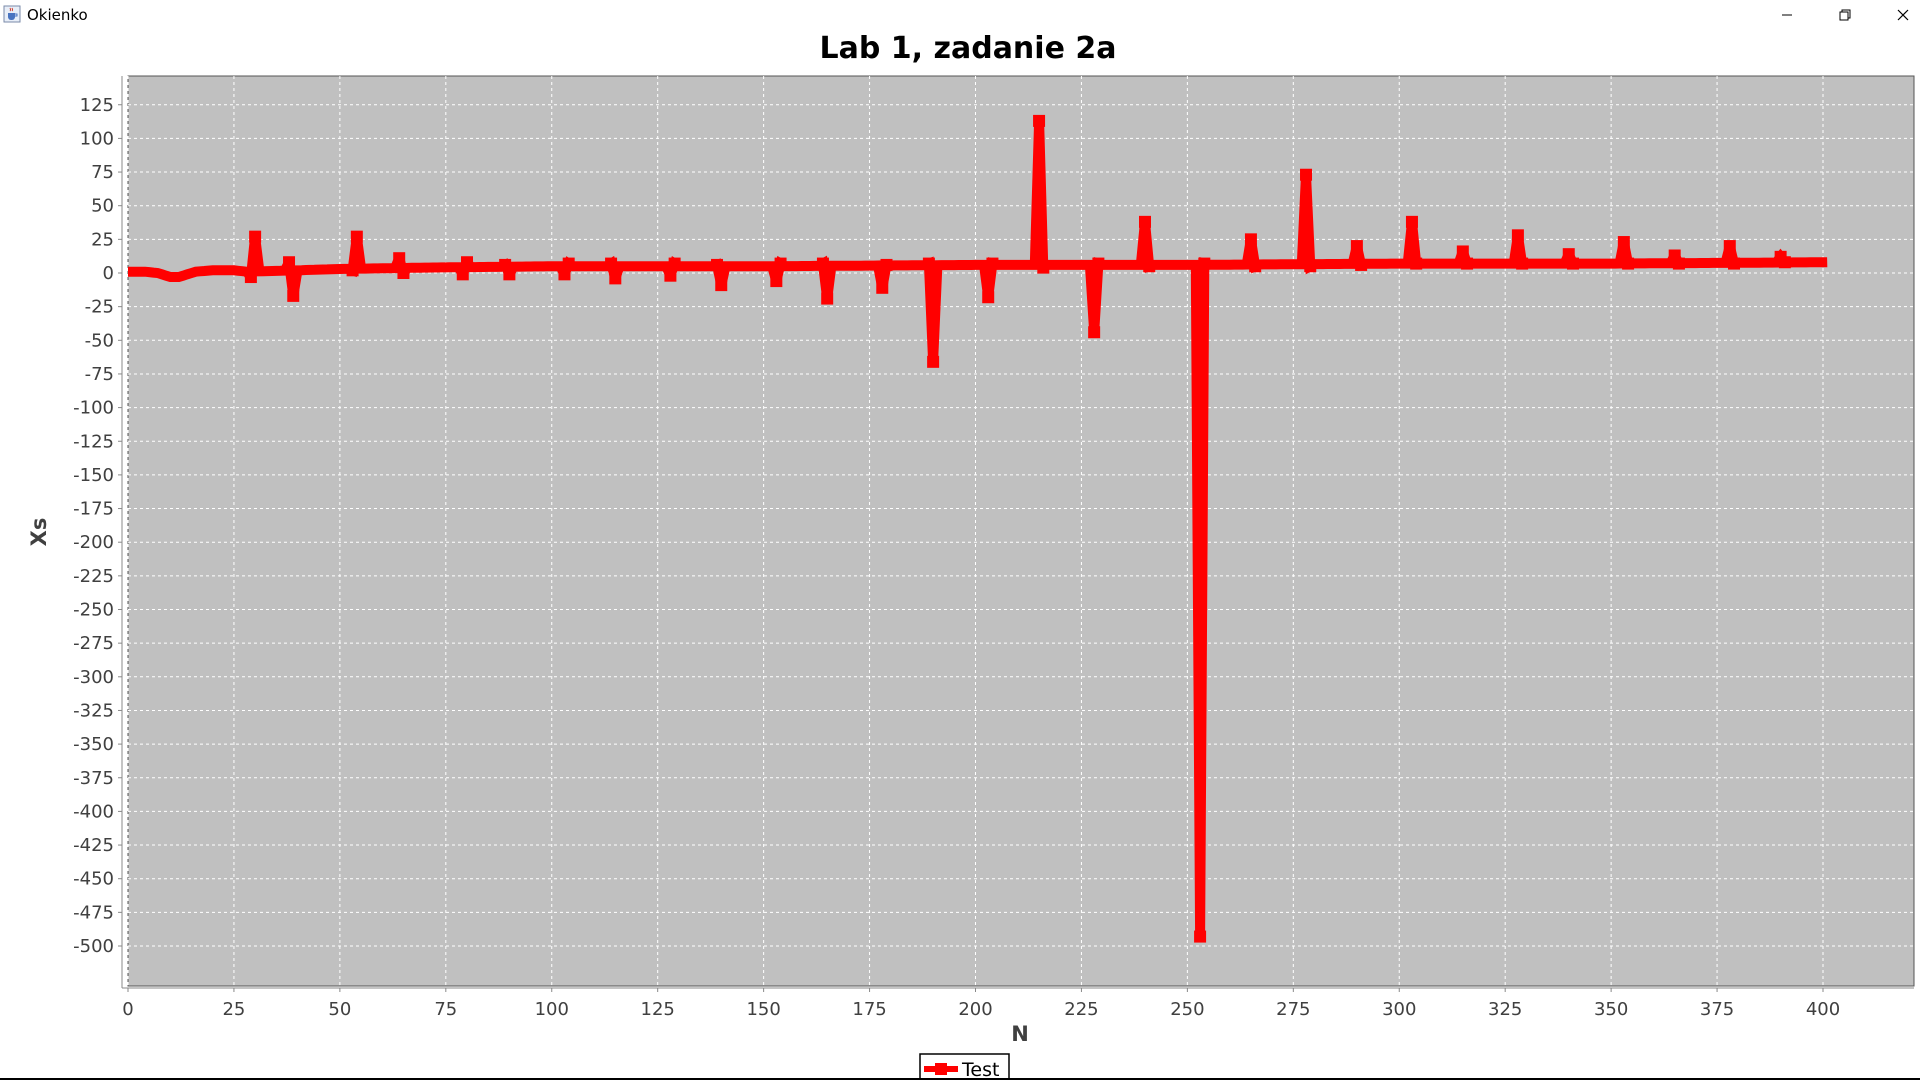 Image resolution: width=1920 pixels, height=1080 pixels. I want to click on x-tick-label: 350, so click(1611, 1009).